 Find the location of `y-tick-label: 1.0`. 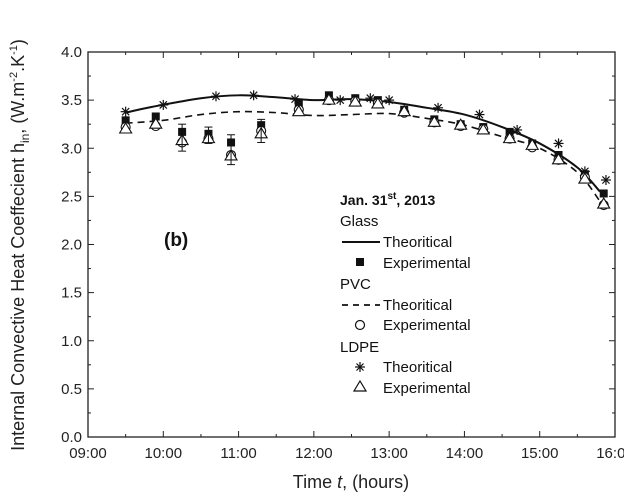

y-tick-label: 1.0 is located at coordinates (71, 341).